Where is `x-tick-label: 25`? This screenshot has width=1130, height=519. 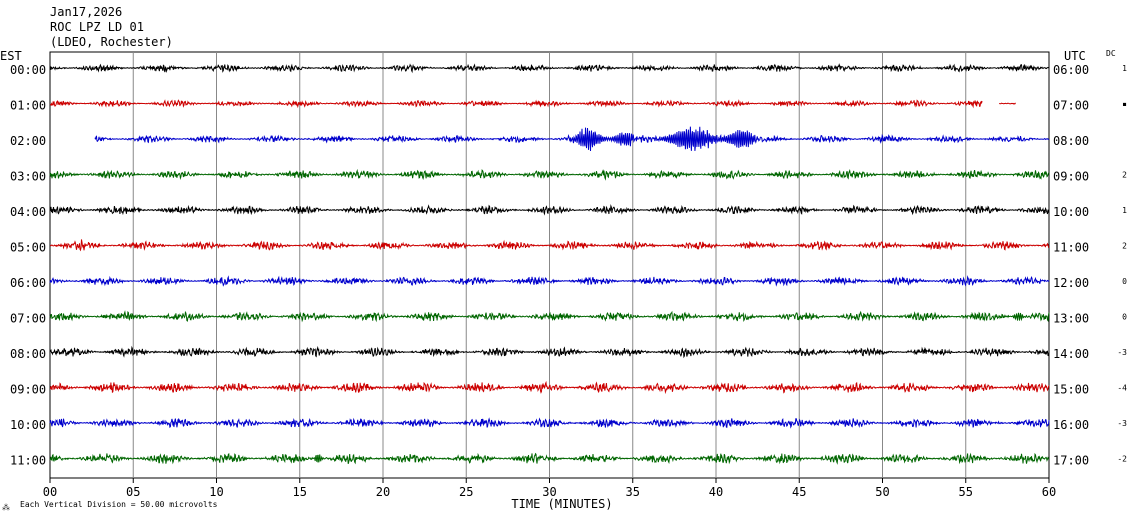 x-tick-label: 25 is located at coordinates (466, 492).